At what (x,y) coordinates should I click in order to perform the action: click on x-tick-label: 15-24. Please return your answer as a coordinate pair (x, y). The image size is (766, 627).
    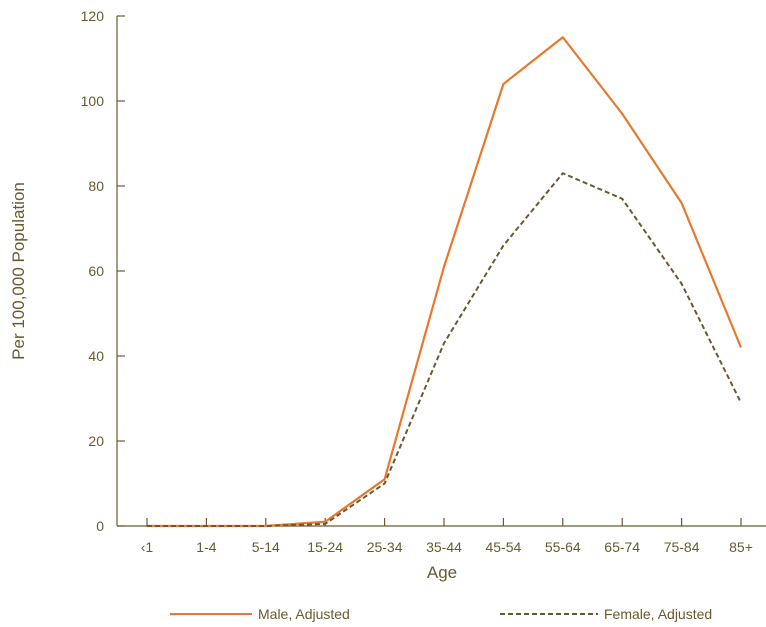
    Looking at the image, I should click on (325, 547).